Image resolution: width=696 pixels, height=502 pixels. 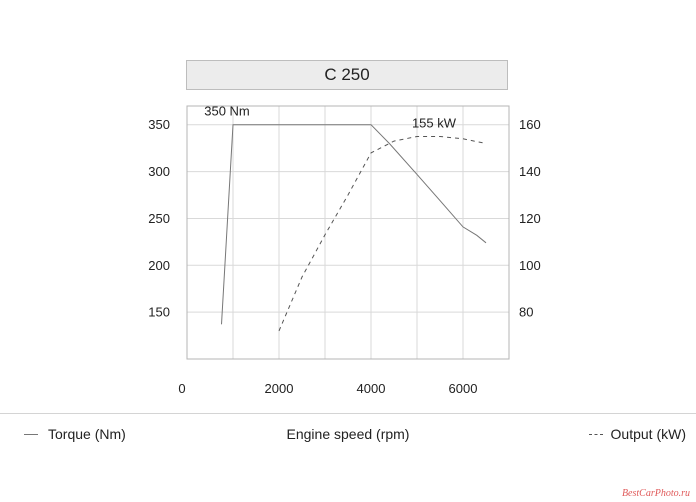 I want to click on x-tick-label: 6000, so click(x=463, y=388).